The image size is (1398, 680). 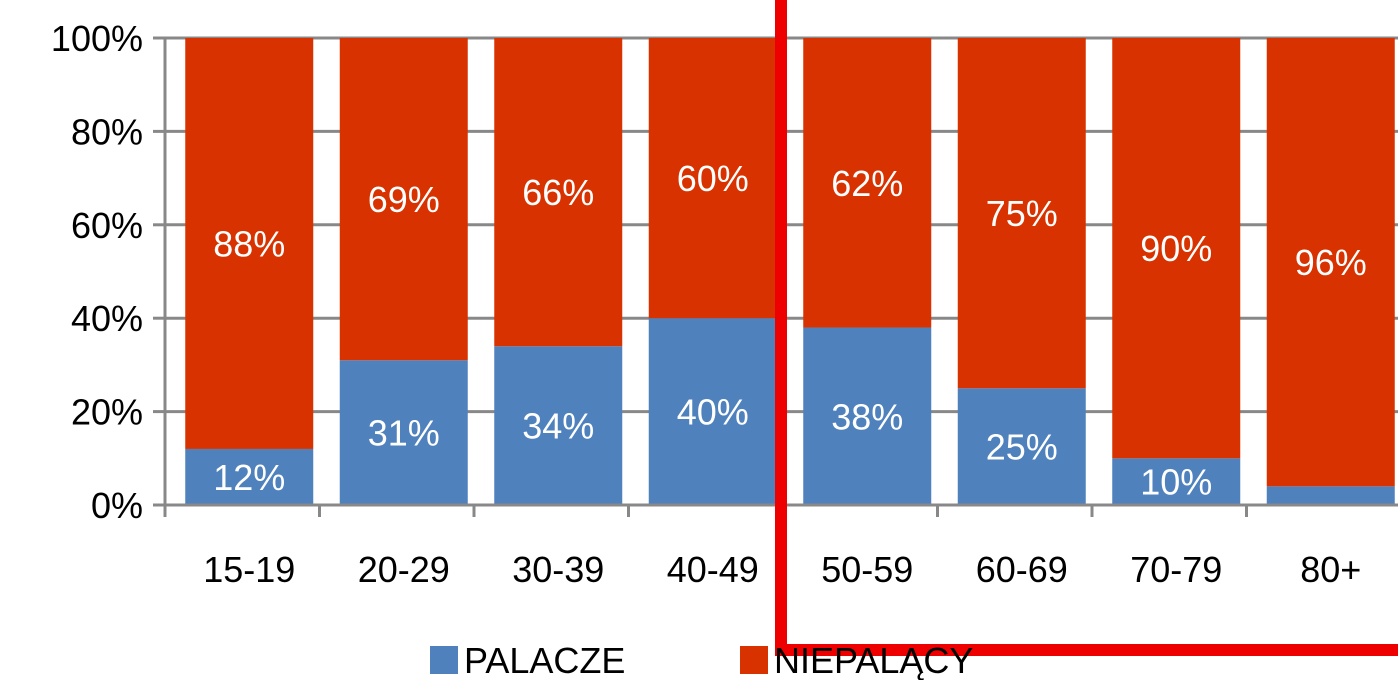 I want to click on x-tick-label: 70-79, so click(x=1176, y=569).